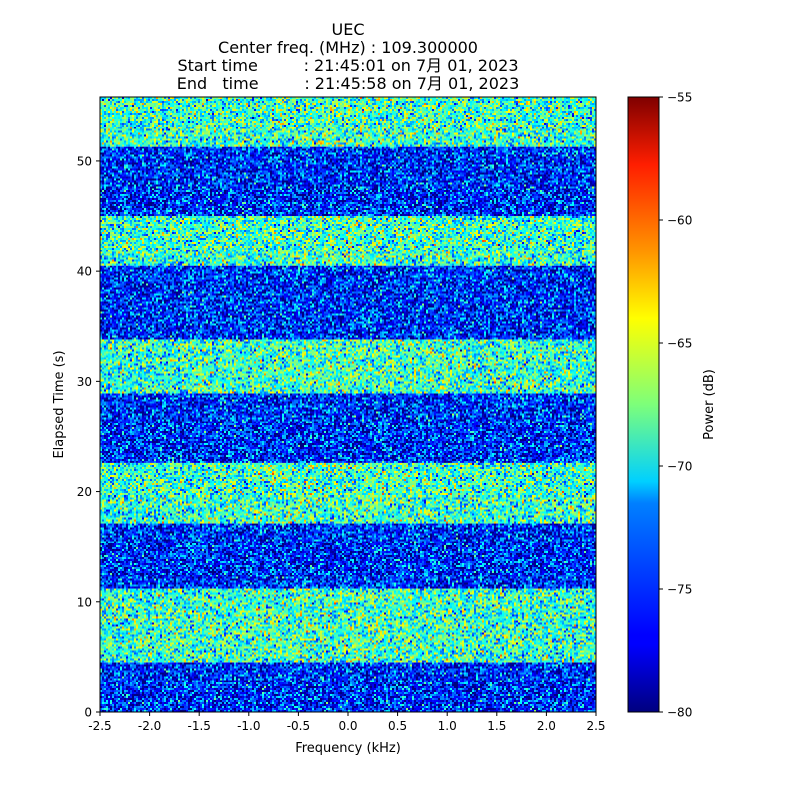 This screenshot has width=800, height=800. I want to click on x-tick-label: 1.5, so click(496, 726).